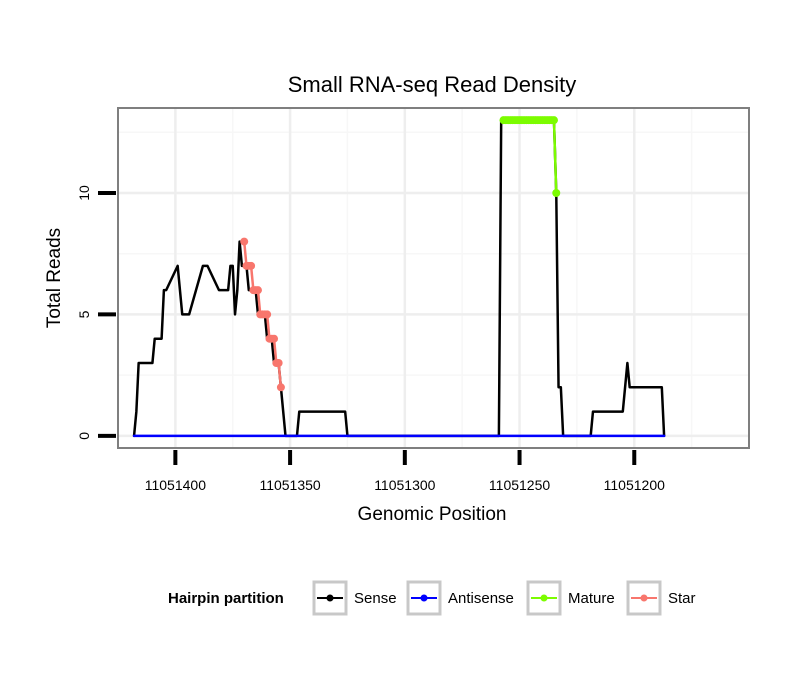  What do you see at coordinates (84, 193) in the screenshot?
I see `y-tick-label: 10` at bounding box center [84, 193].